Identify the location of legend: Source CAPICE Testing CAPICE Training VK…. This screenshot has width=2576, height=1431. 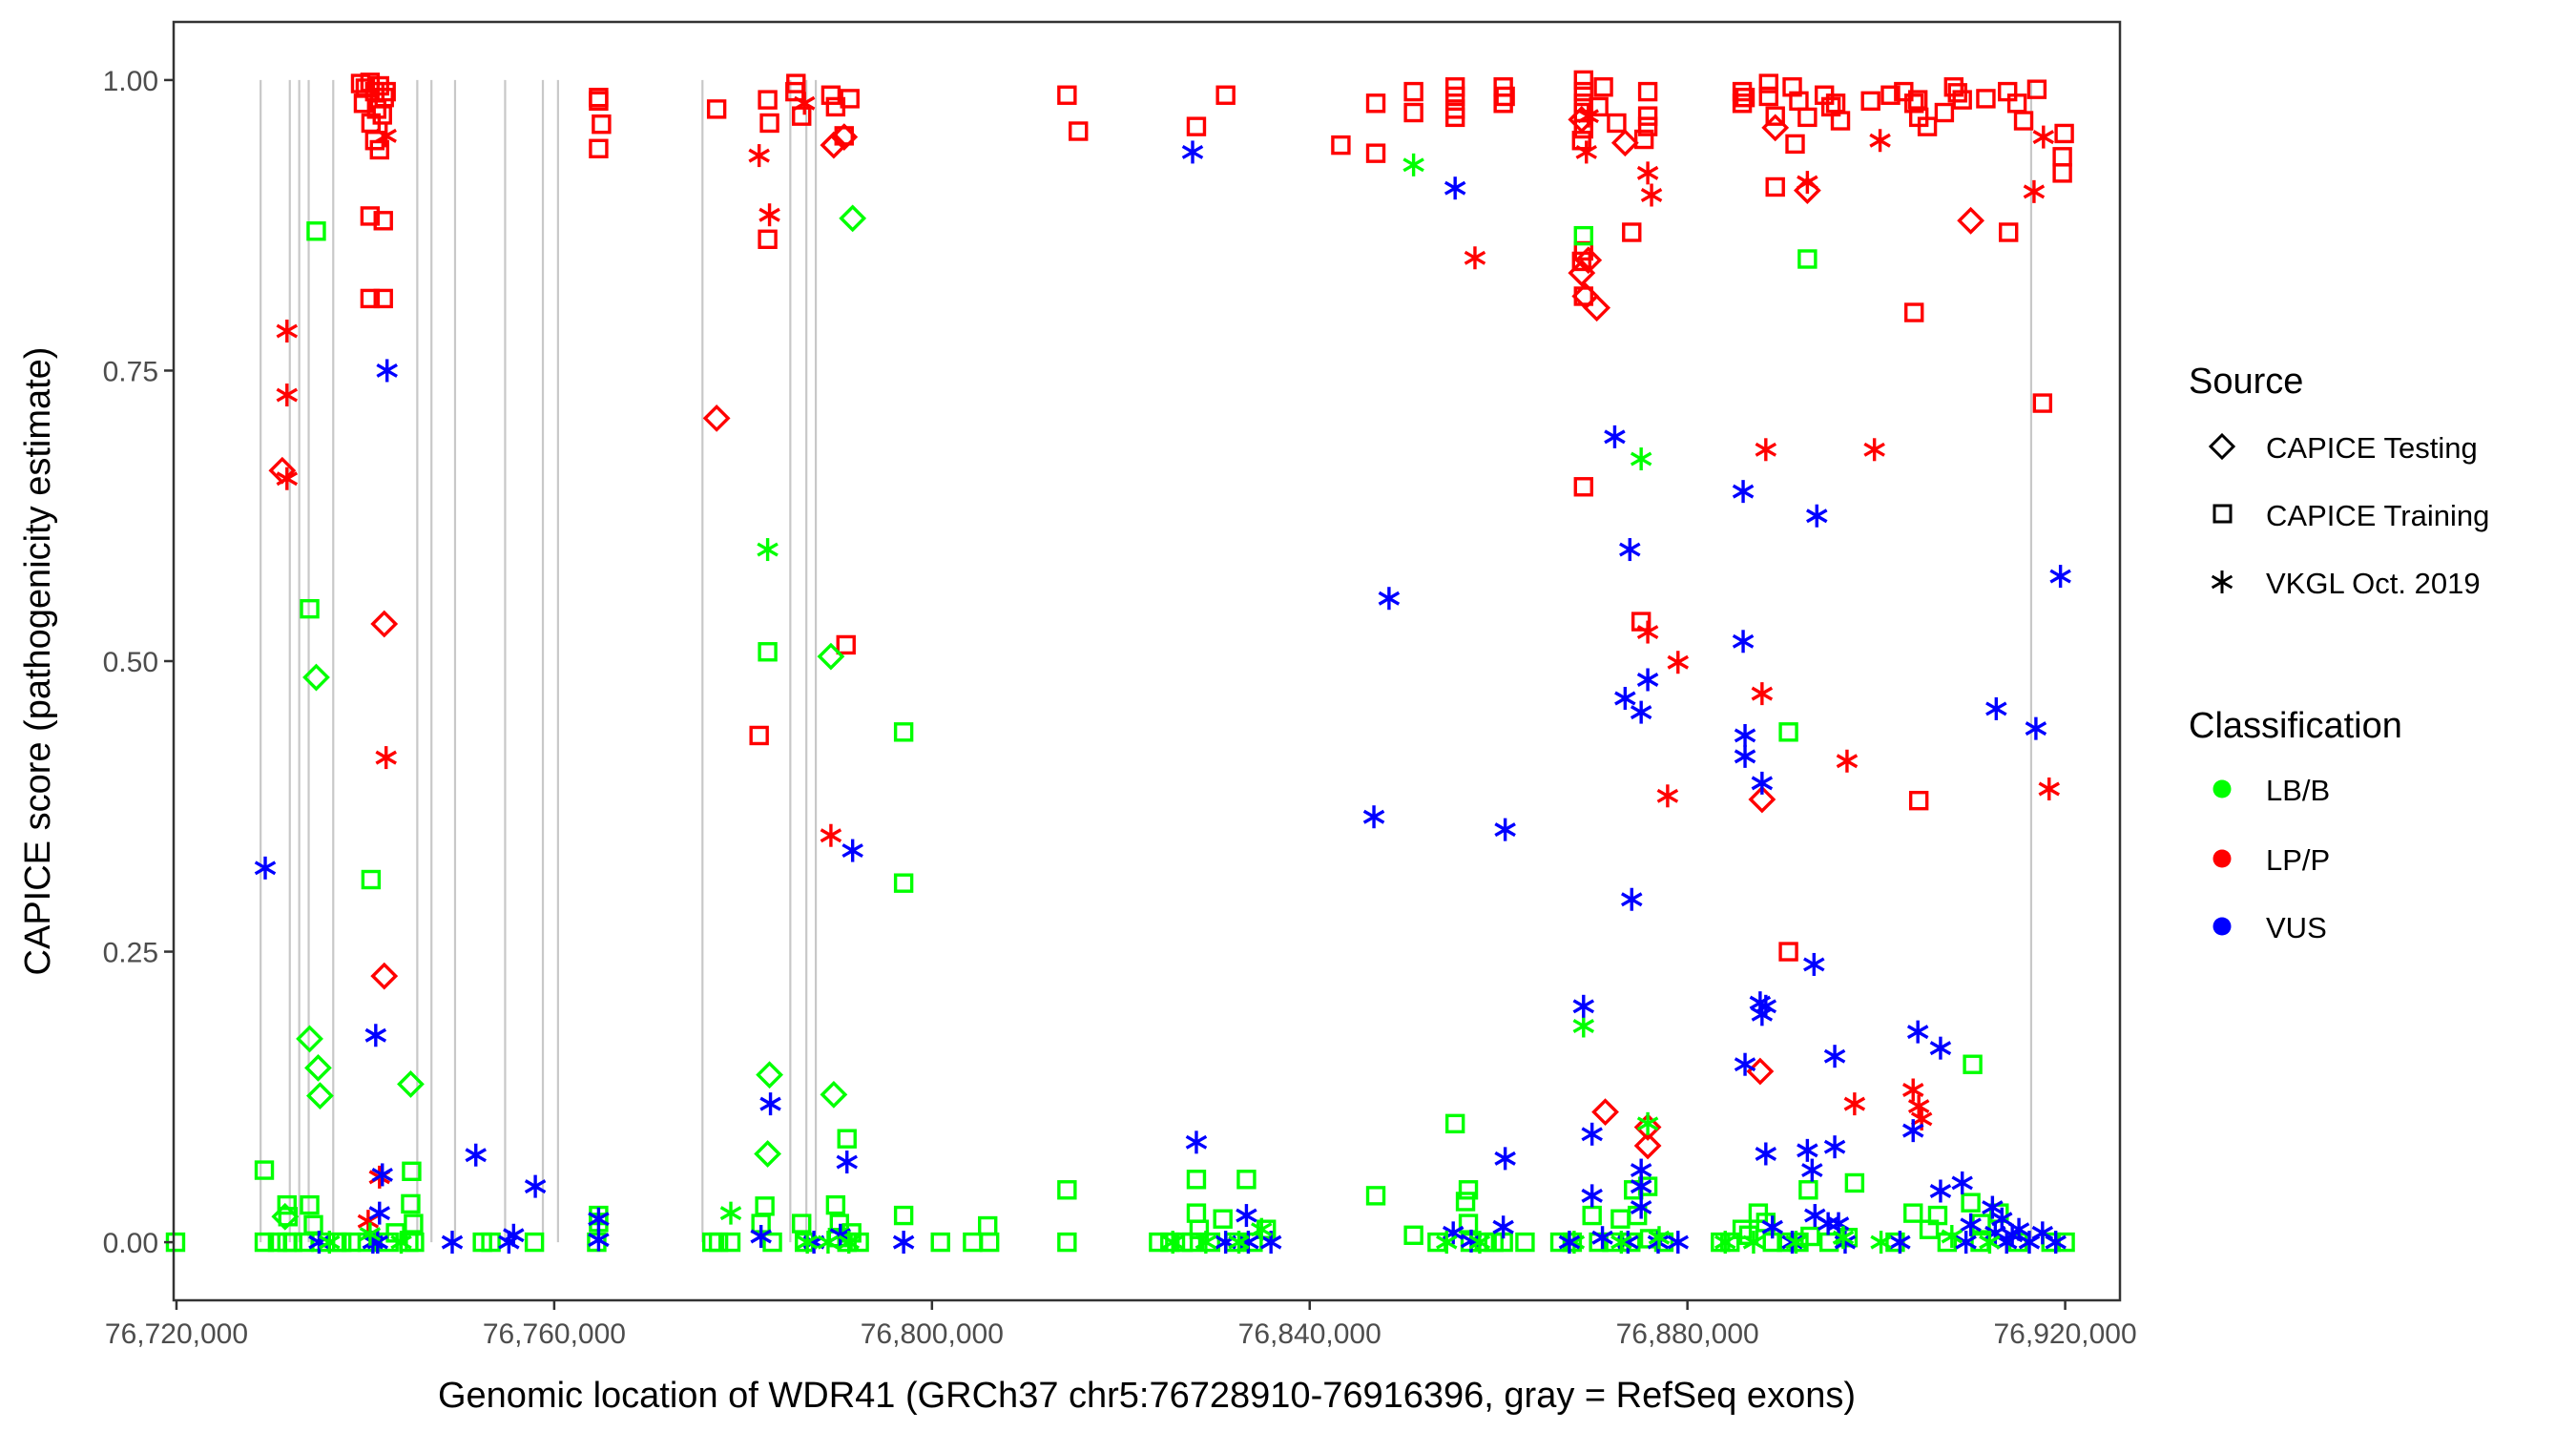
(2339, 653).